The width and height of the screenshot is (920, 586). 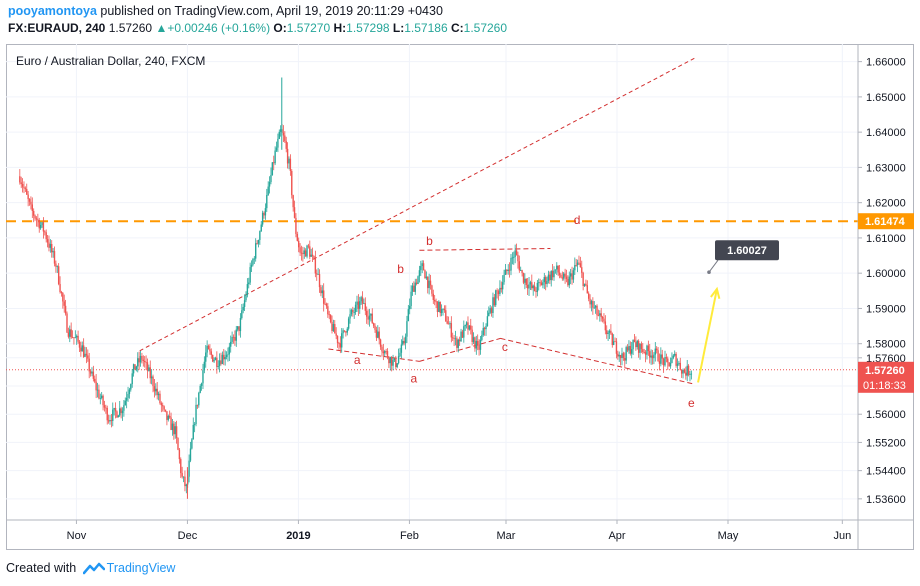 What do you see at coordinates (130, 28) in the screenshot?
I see `last-price: 1.57260` at bounding box center [130, 28].